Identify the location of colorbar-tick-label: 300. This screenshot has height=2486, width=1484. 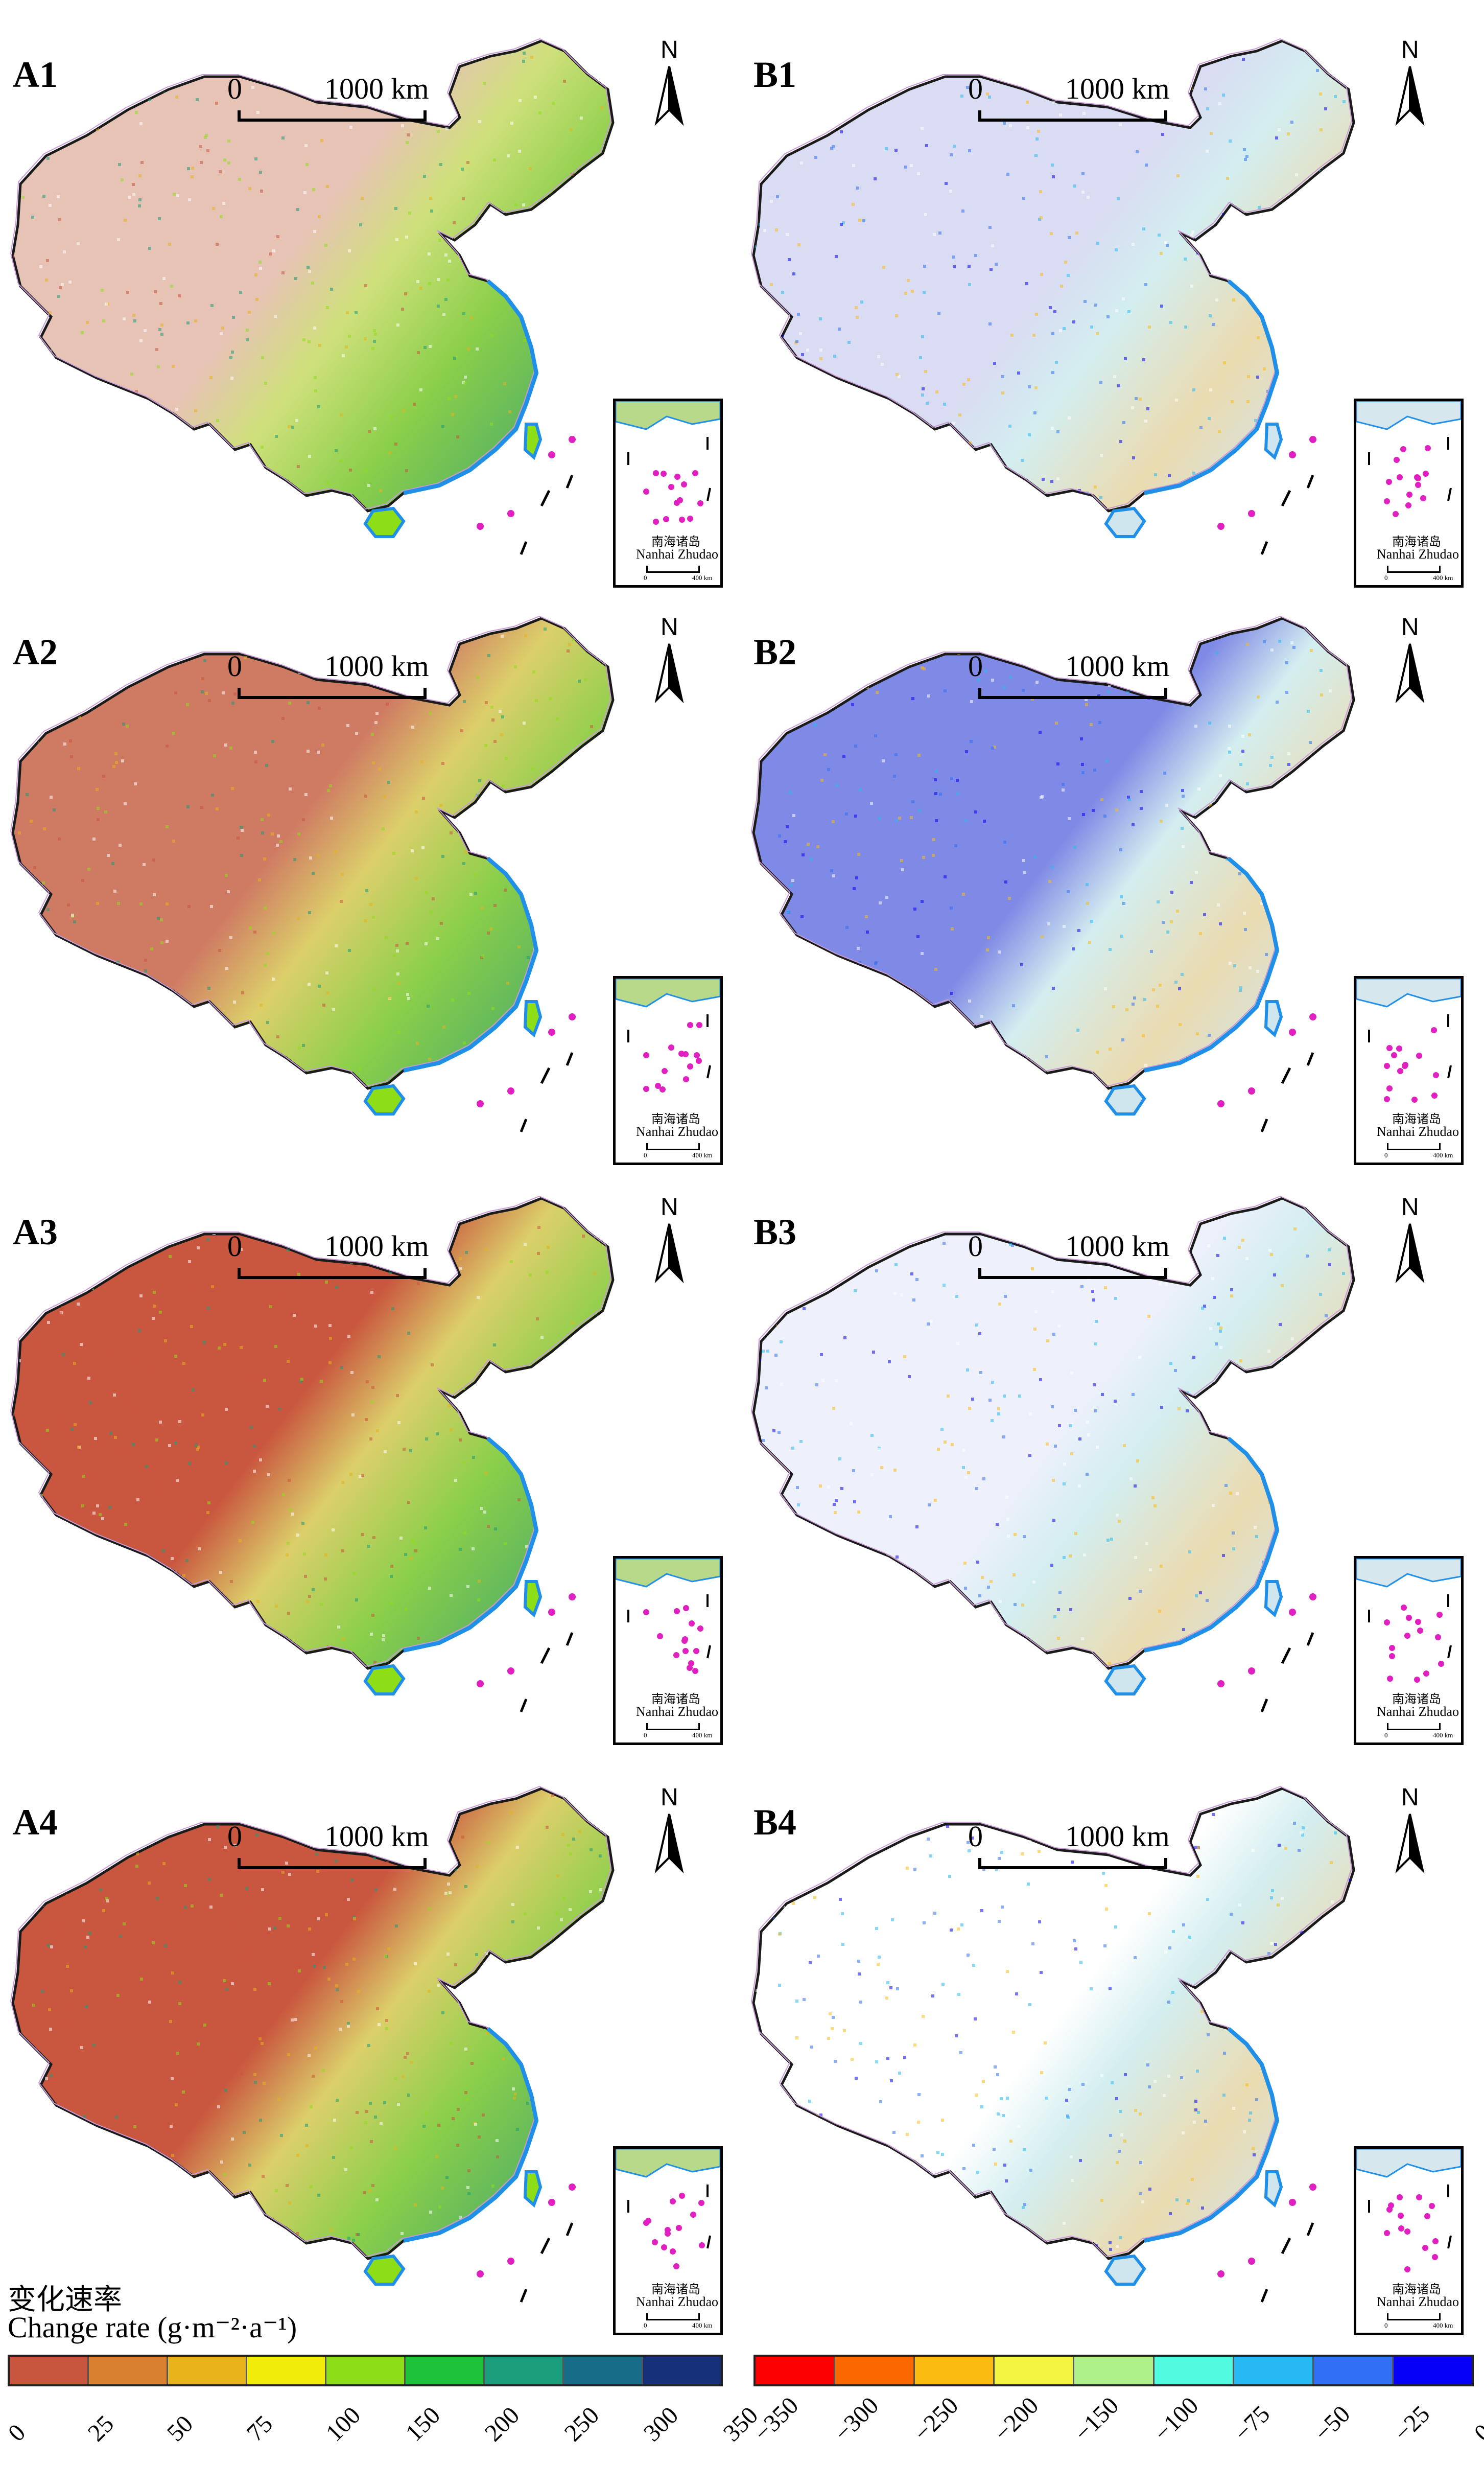
(661, 2424).